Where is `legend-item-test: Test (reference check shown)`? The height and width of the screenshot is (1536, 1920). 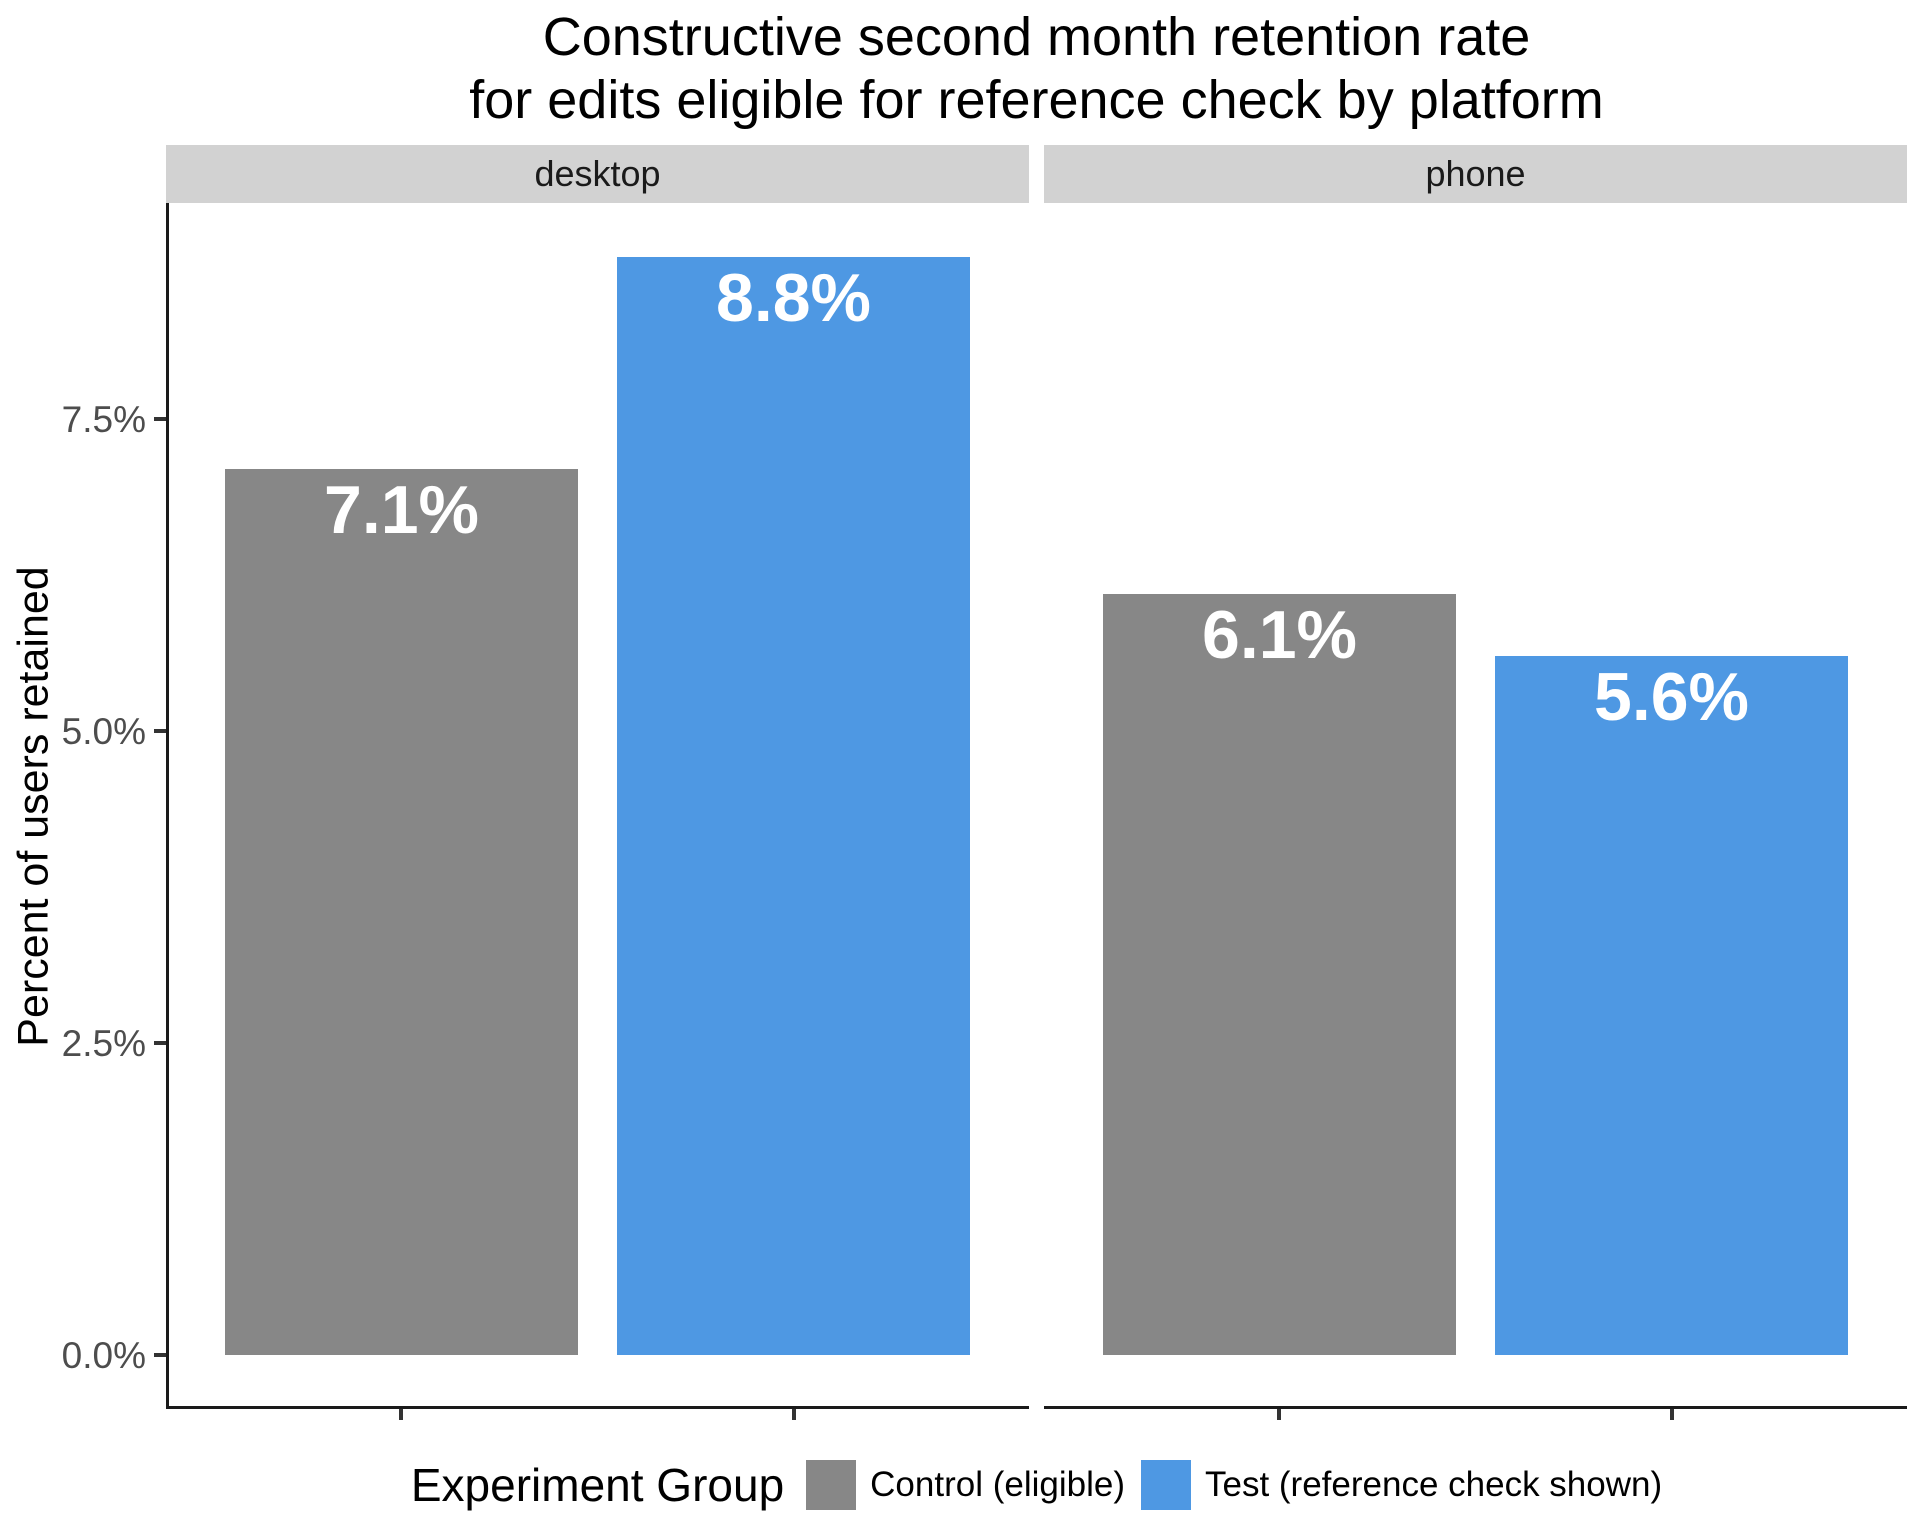
legend-item-test: Test (reference check shown) is located at coordinates (1401, 1485).